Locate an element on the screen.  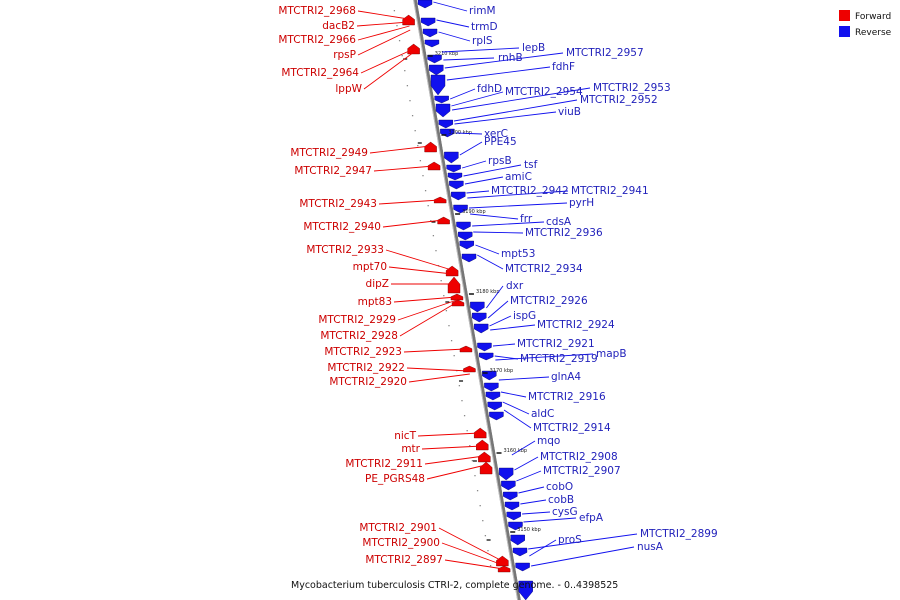
reverse-gene-label: aldC is located at coordinates (542, 414).